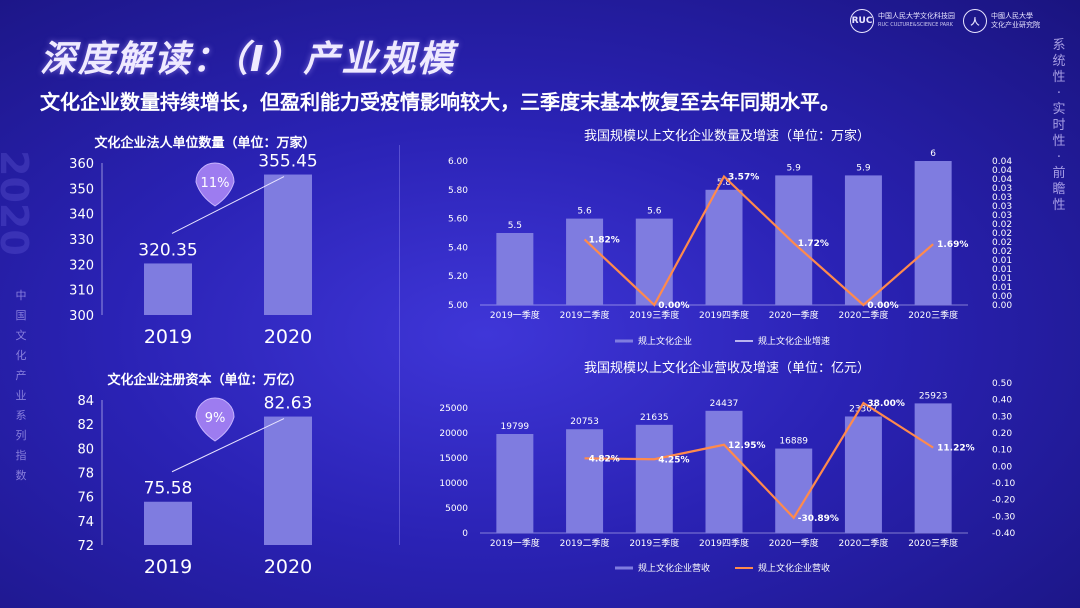 This screenshot has width=1080, height=608. What do you see at coordinates (1059, 189) in the screenshot?
I see `side-right-char: 瞻` at bounding box center [1059, 189].